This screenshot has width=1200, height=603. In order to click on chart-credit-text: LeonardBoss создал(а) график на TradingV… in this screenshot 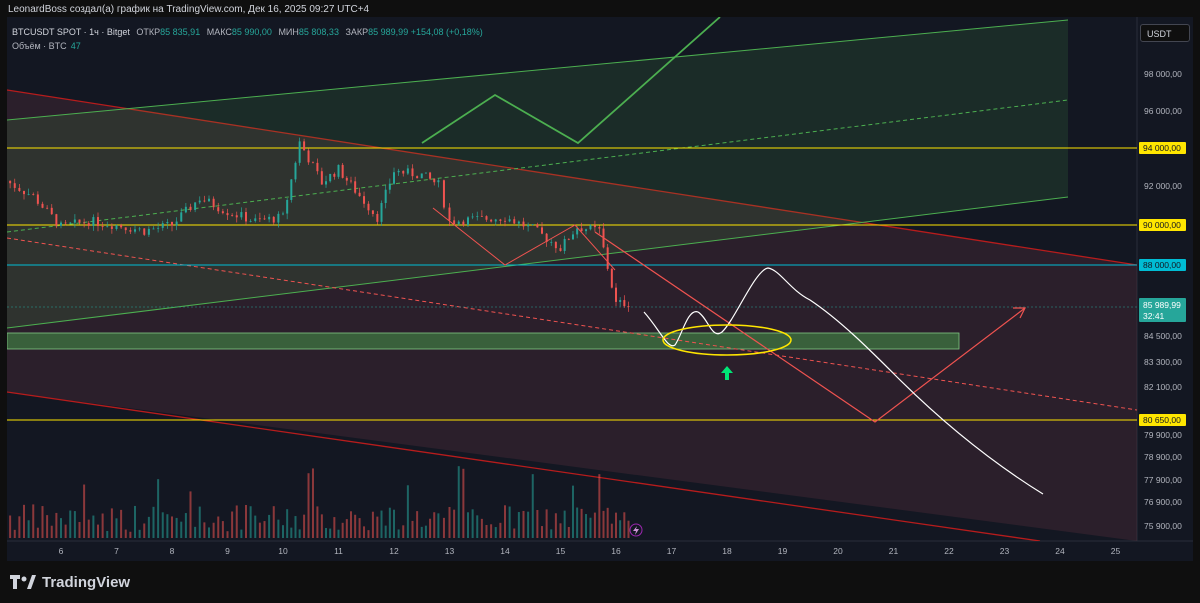, I will do `click(189, 9)`.